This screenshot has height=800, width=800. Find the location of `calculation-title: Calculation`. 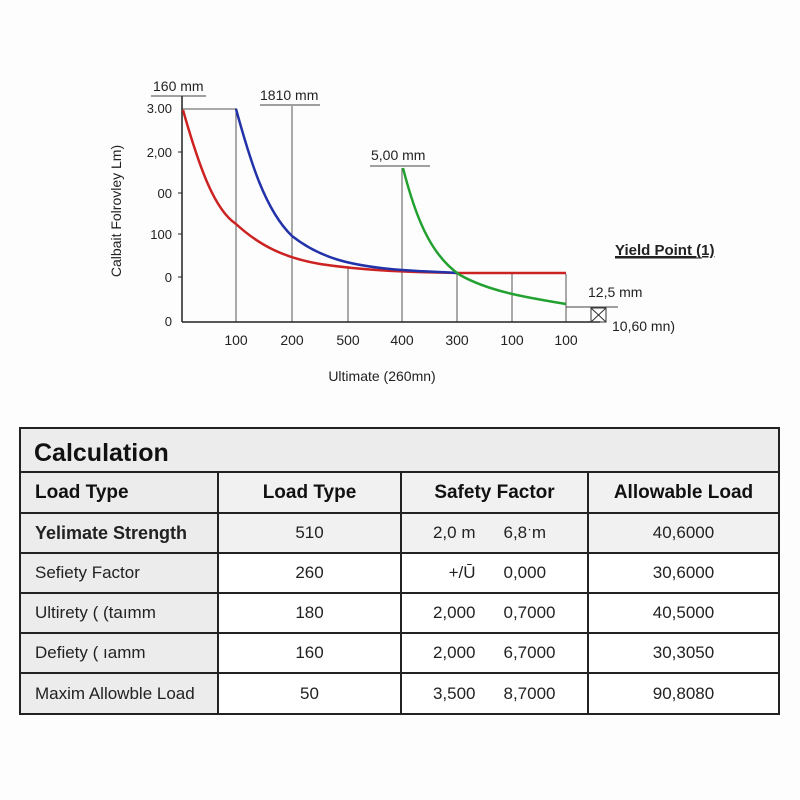

calculation-title: Calculation is located at coordinates (399, 451).